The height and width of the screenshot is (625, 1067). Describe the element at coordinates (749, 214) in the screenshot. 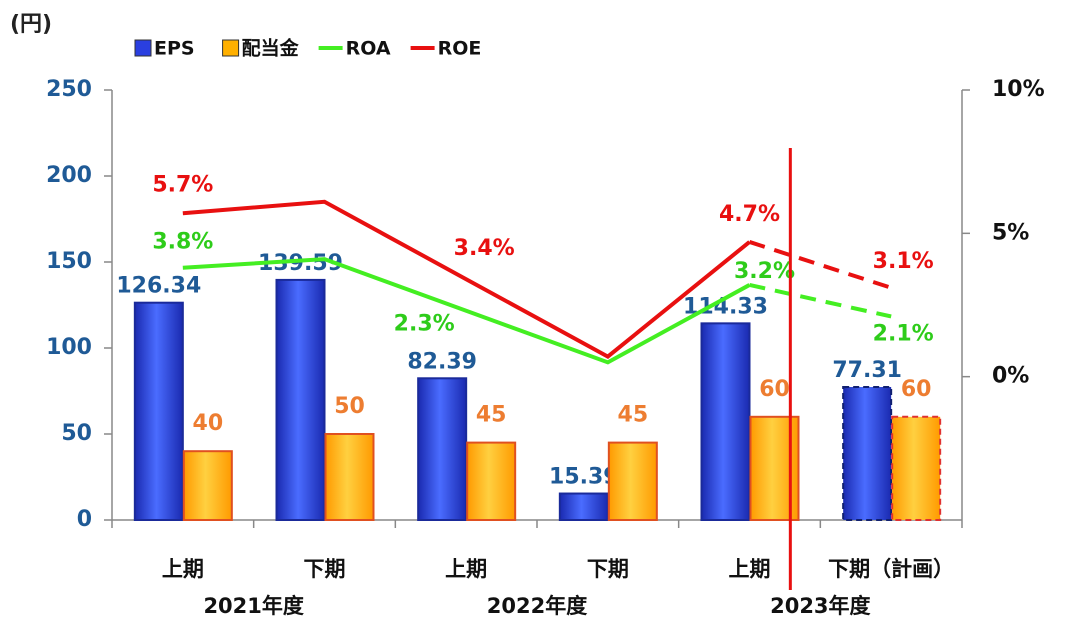

I see `line-value-label: 4.7%` at that location.